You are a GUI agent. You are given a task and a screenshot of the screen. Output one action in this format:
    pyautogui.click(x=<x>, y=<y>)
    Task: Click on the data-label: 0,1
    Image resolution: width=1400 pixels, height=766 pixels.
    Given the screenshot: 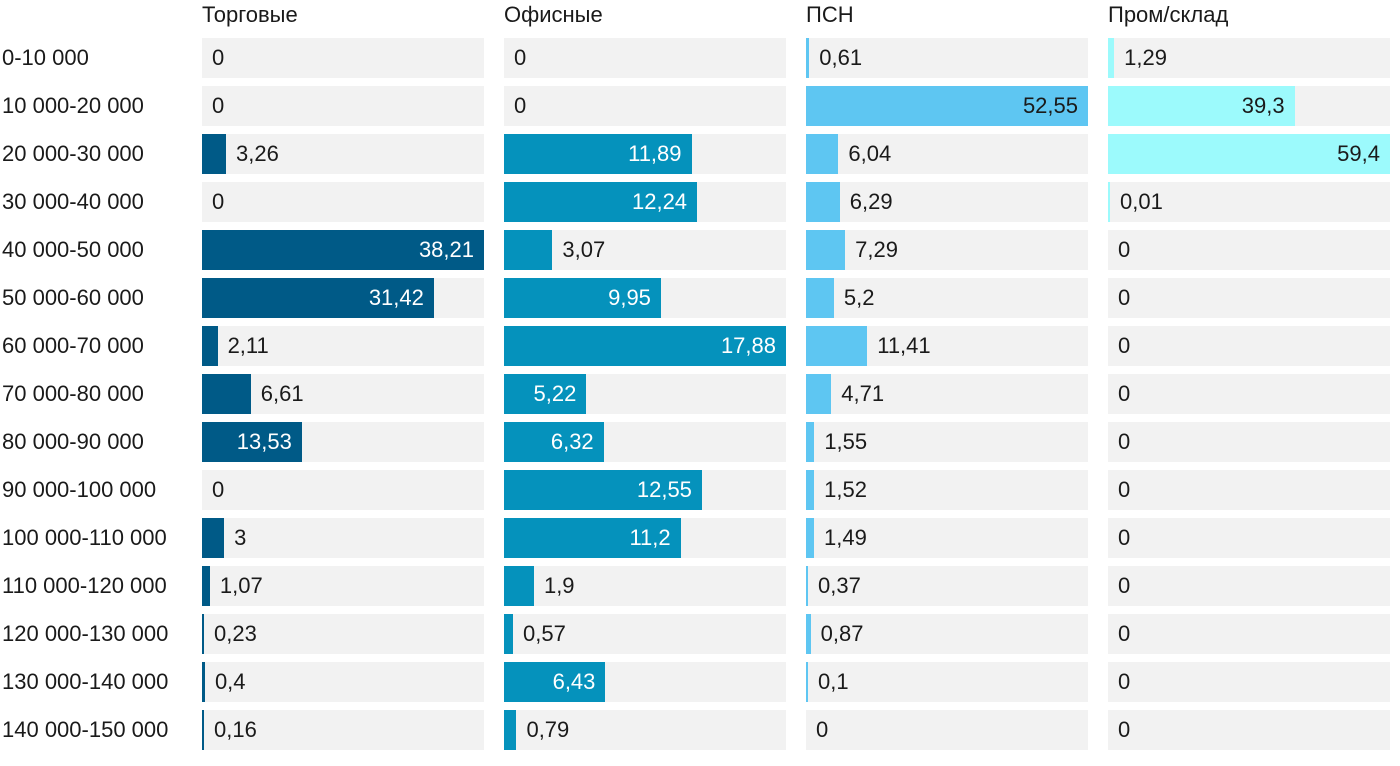 What is the action you would take?
    pyautogui.click(x=833, y=681)
    